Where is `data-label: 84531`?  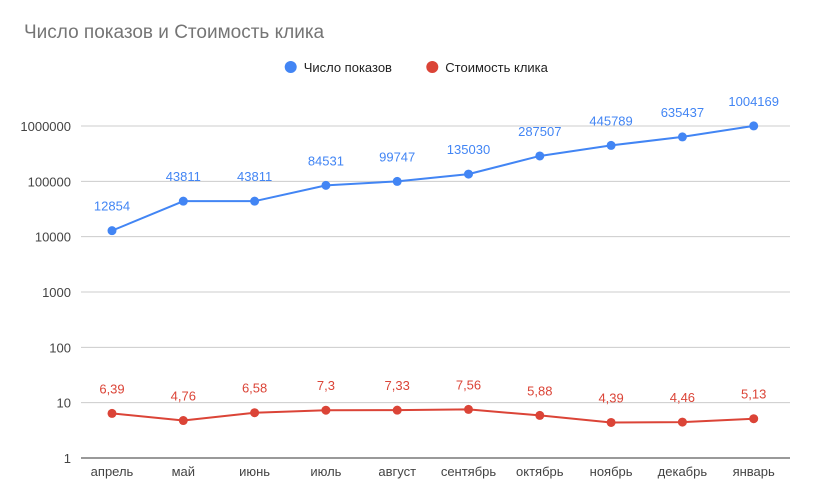 data-label: 84531 is located at coordinates (326, 160).